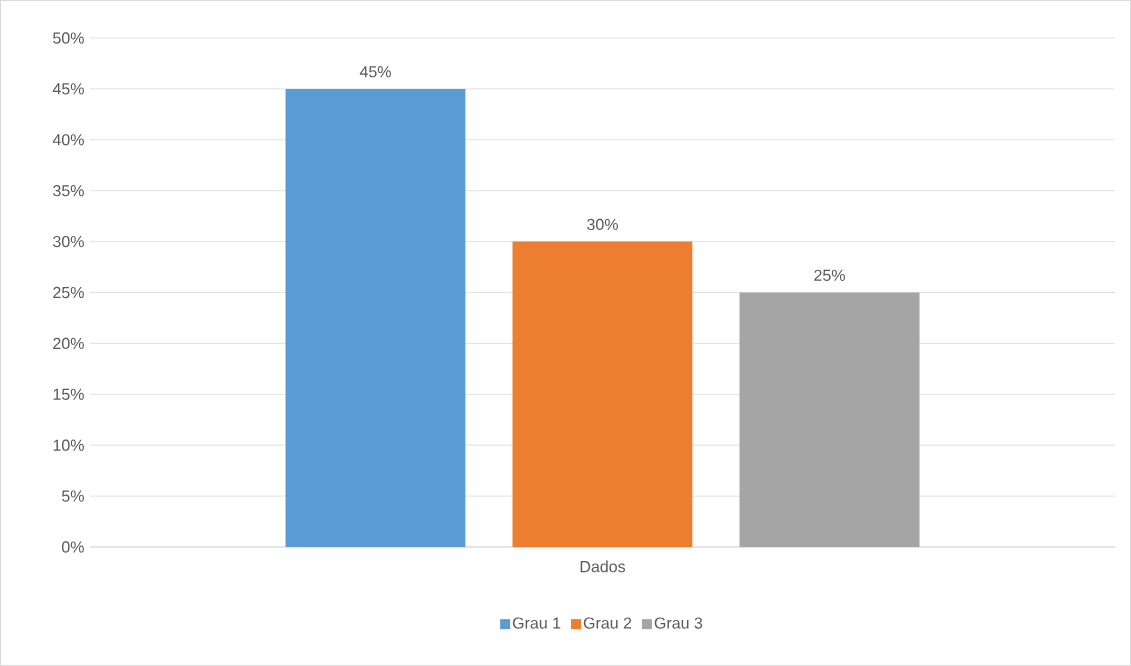 This screenshot has height=666, width=1131. What do you see at coordinates (375, 72) in the screenshot?
I see `data-label: 45%` at bounding box center [375, 72].